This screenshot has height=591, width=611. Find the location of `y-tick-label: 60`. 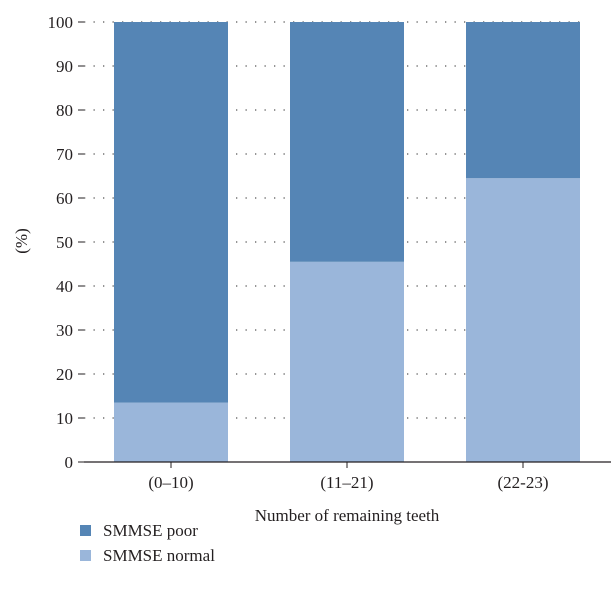

y-tick-label: 60 is located at coordinates (64, 198).